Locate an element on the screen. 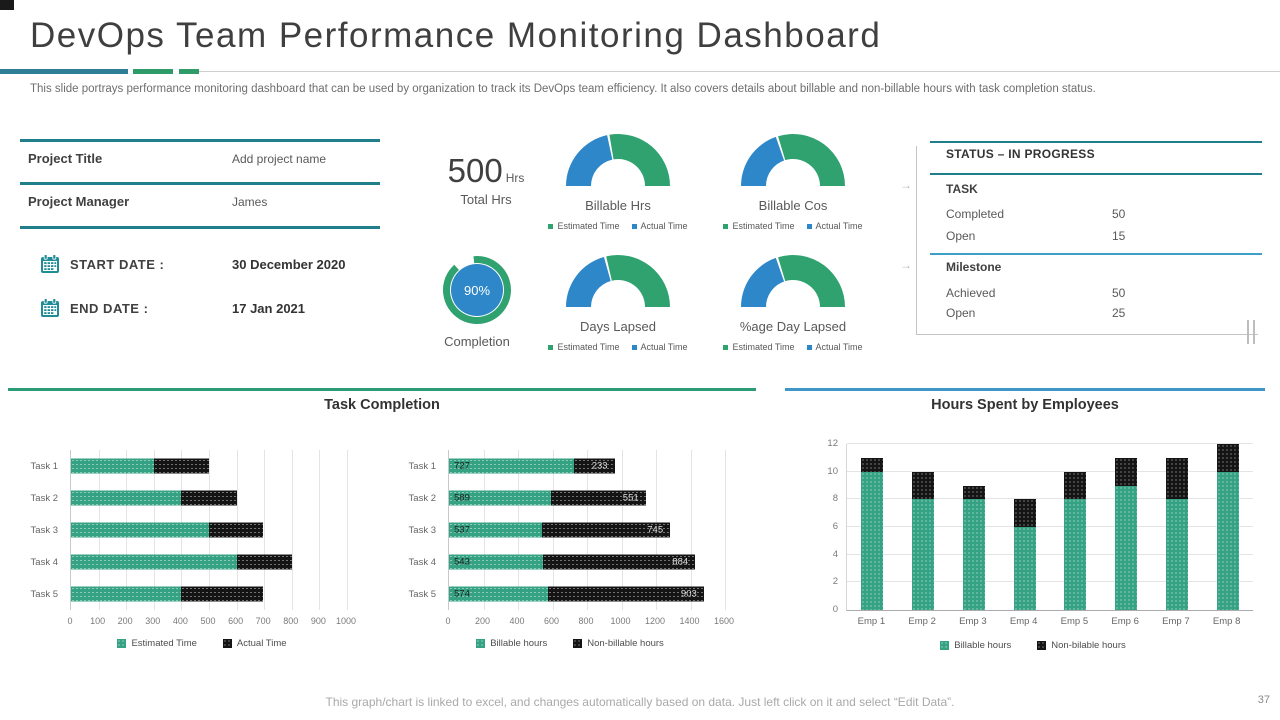  bar-row: 589 551 is located at coordinates (587, 498).